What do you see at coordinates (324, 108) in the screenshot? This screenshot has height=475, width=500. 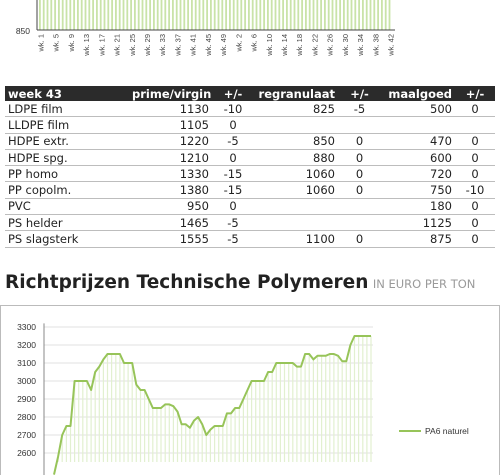 I see `table-cell: 825` at bounding box center [324, 108].